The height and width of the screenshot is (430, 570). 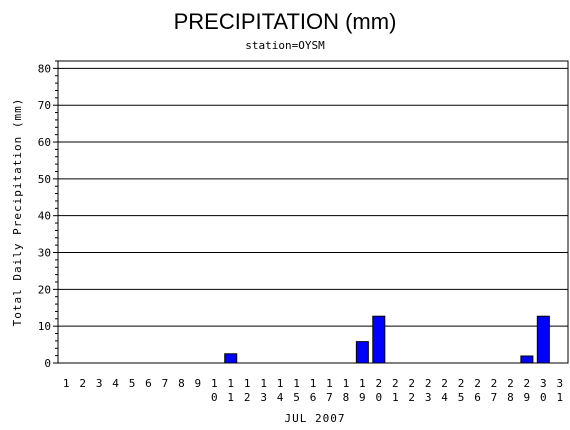 I want to click on x-axis-label: JUL 2007, so click(x=315, y=418).